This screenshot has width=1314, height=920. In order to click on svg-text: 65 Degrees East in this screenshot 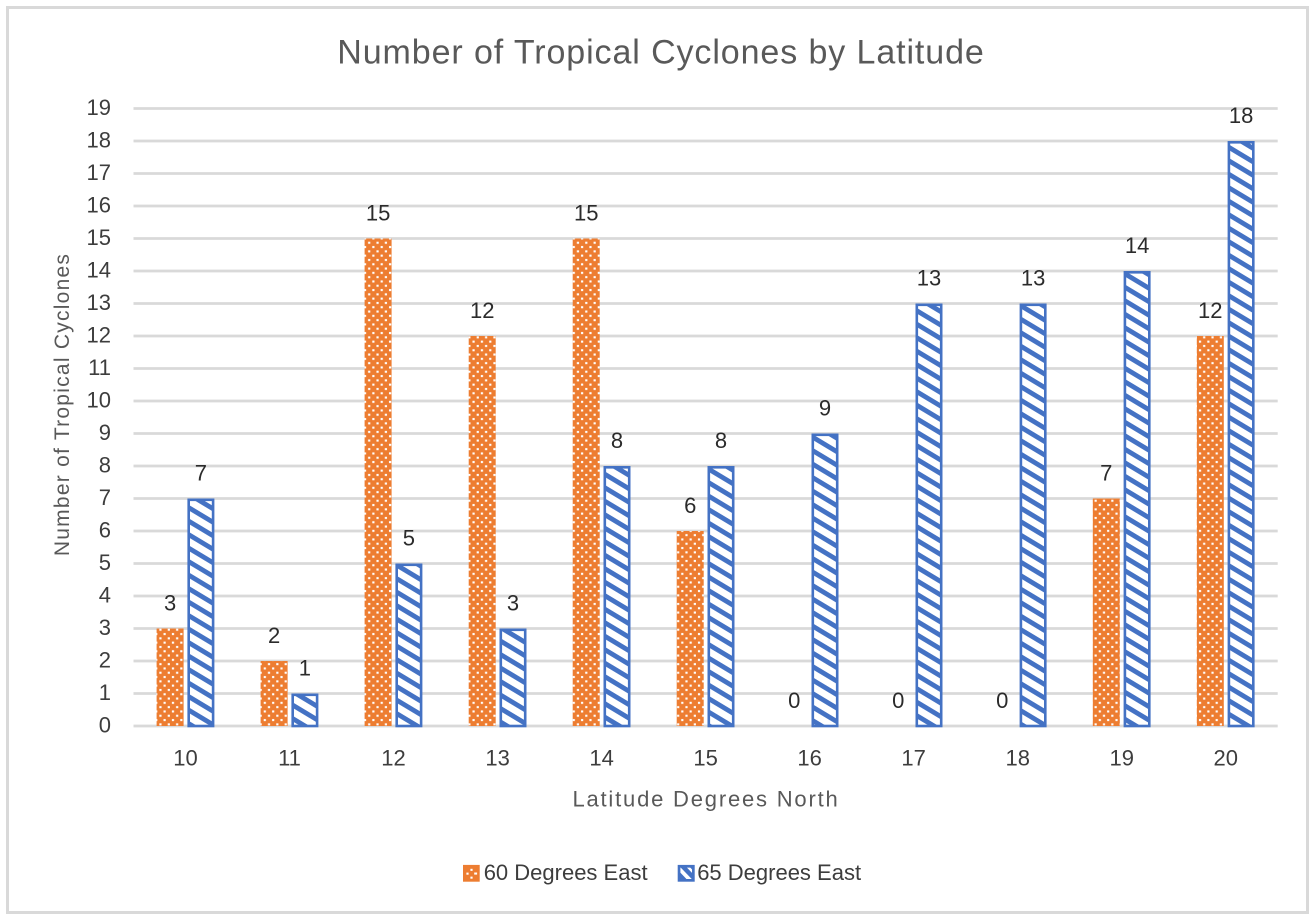, I will do `click(779, 872)`.